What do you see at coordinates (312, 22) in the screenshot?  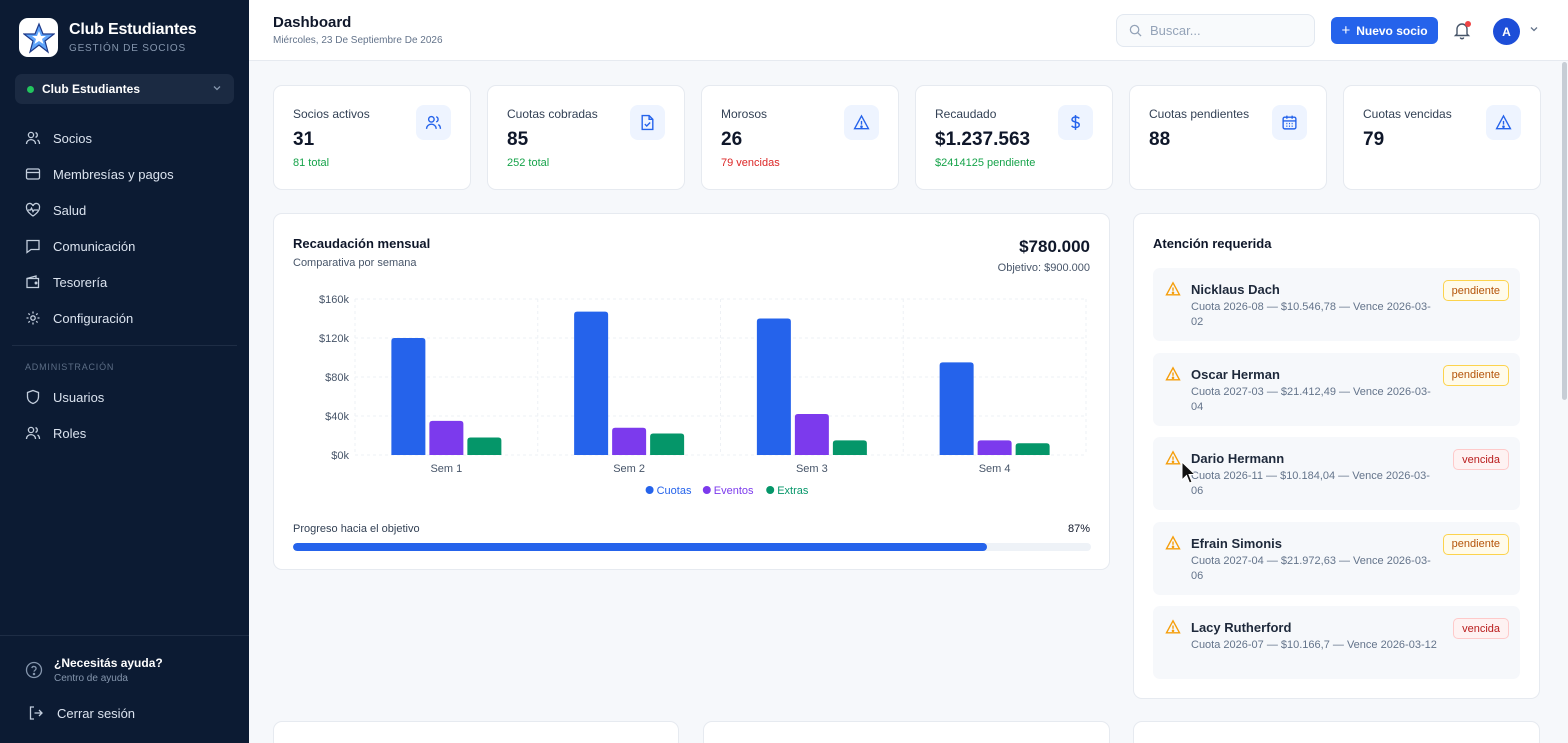 I see `page-title: Dashboard` at bounding box center [312, 22].